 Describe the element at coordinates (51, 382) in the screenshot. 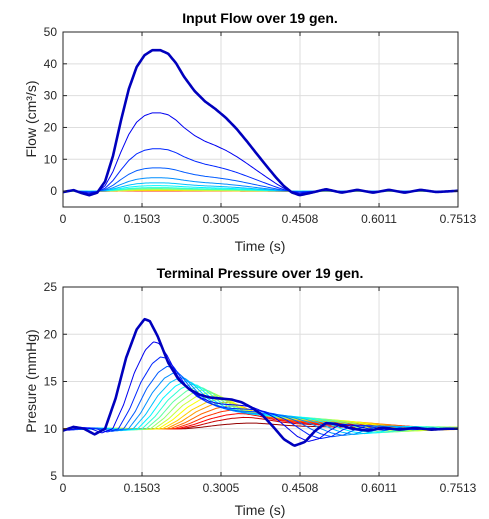

I see `pressure-y-tick-label: 15` at that location.